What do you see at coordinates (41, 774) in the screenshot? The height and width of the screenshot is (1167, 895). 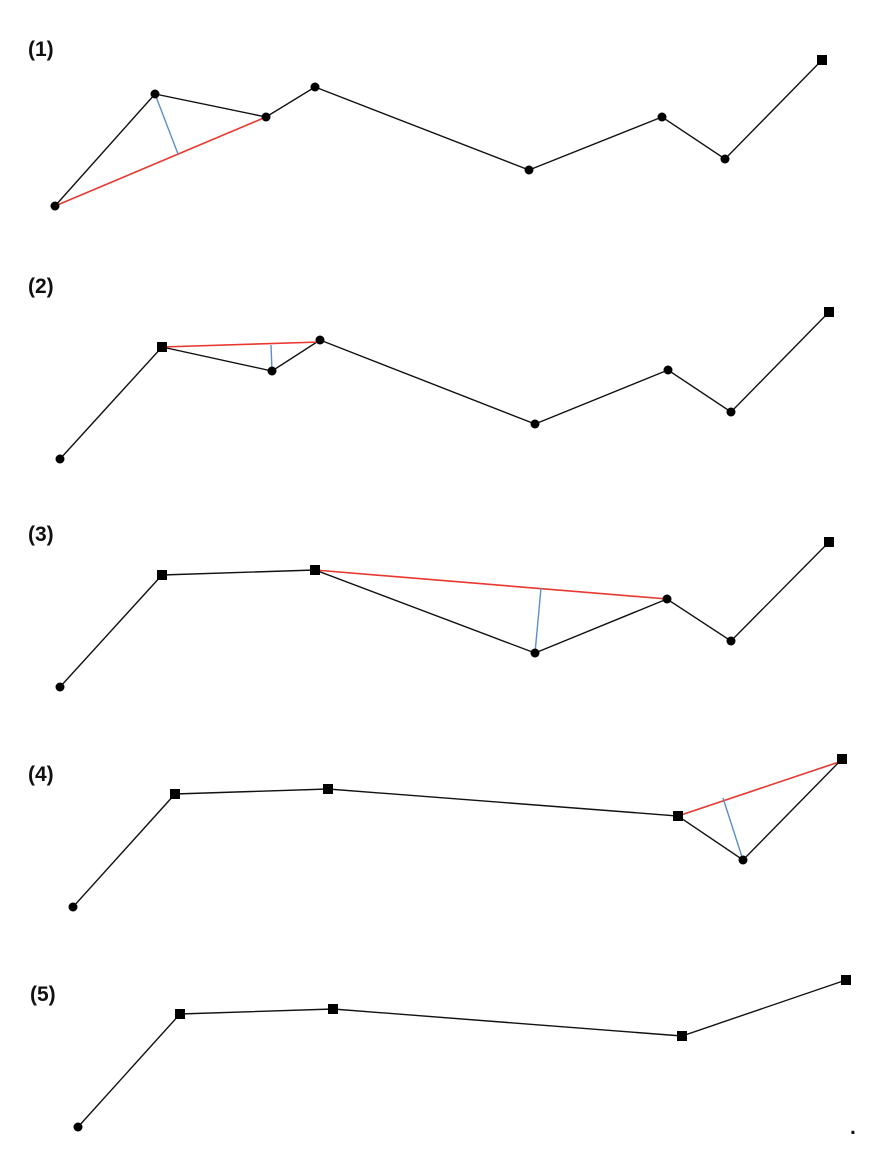 I see `panel-label: (4)` at bounding box center [41, 774].